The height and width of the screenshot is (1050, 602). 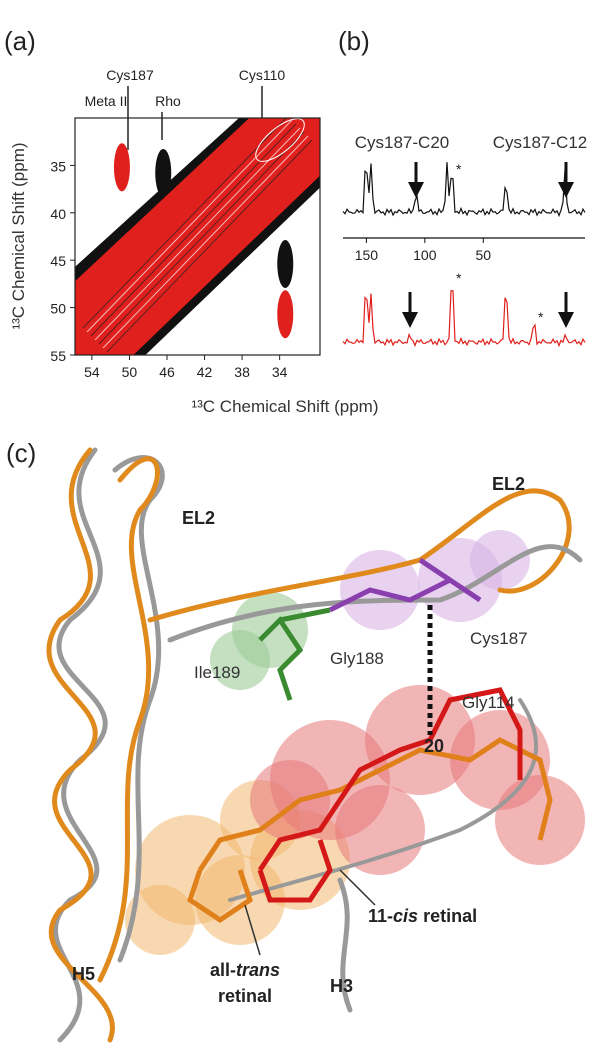 I want to click on text-part: cis, so click(x=405, y=916).